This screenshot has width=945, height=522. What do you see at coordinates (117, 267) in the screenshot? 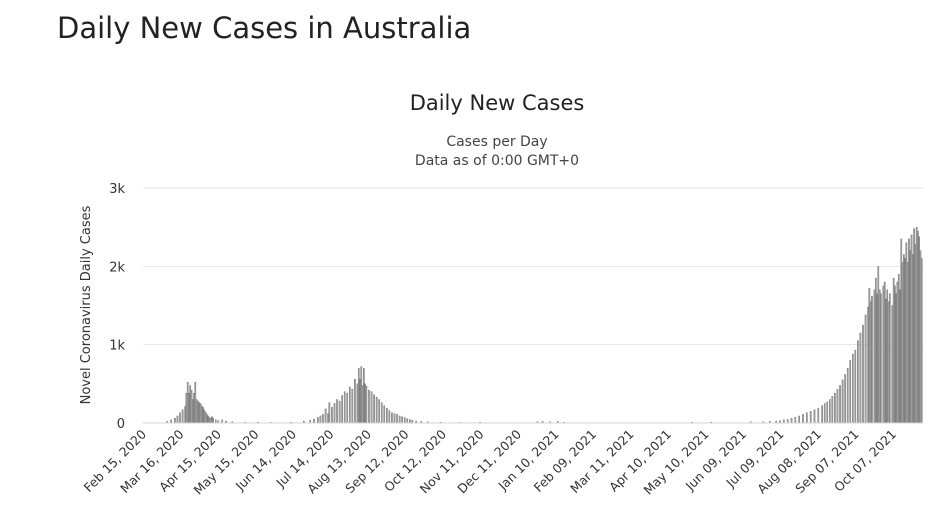
I see `y-tick-label: 2k` at bounding box center [117, 267].